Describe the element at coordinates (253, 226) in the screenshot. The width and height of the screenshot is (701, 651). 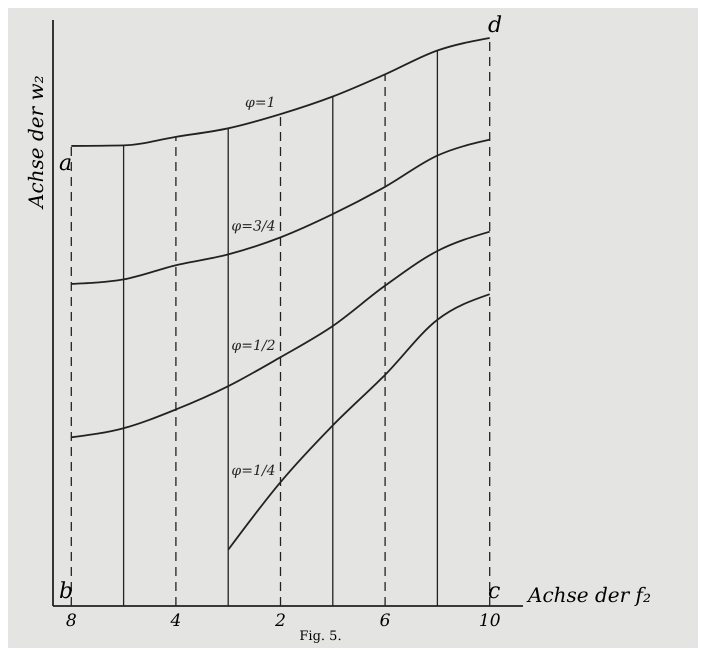
I see `series-label: φ=3/4` at that location.